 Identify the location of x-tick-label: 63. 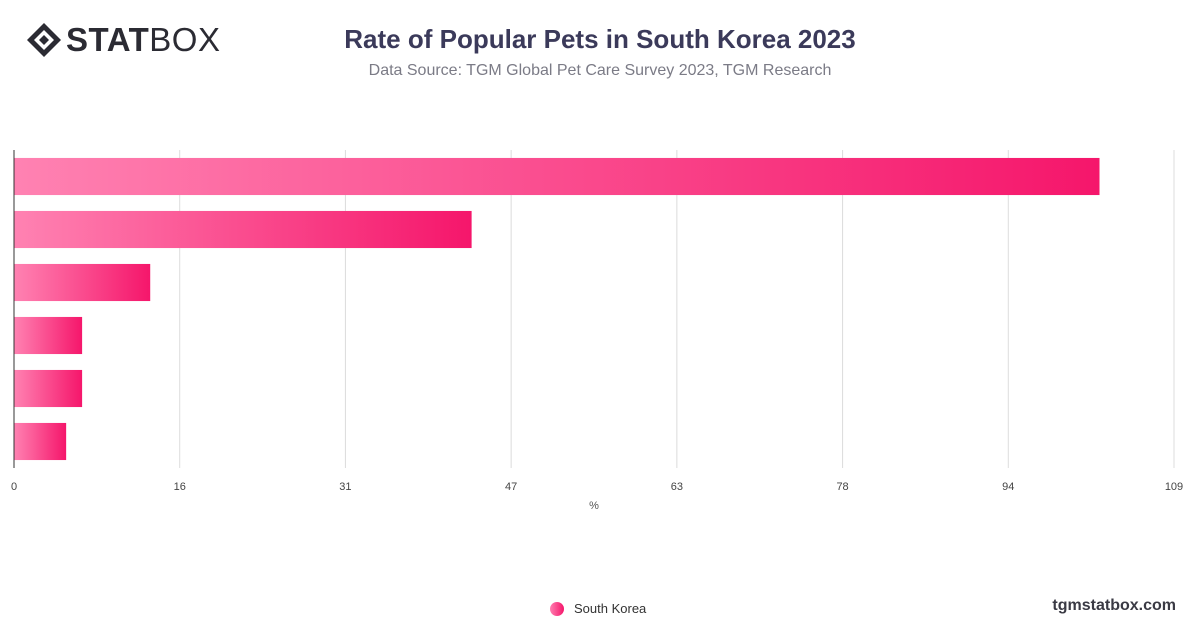
(677, 487).